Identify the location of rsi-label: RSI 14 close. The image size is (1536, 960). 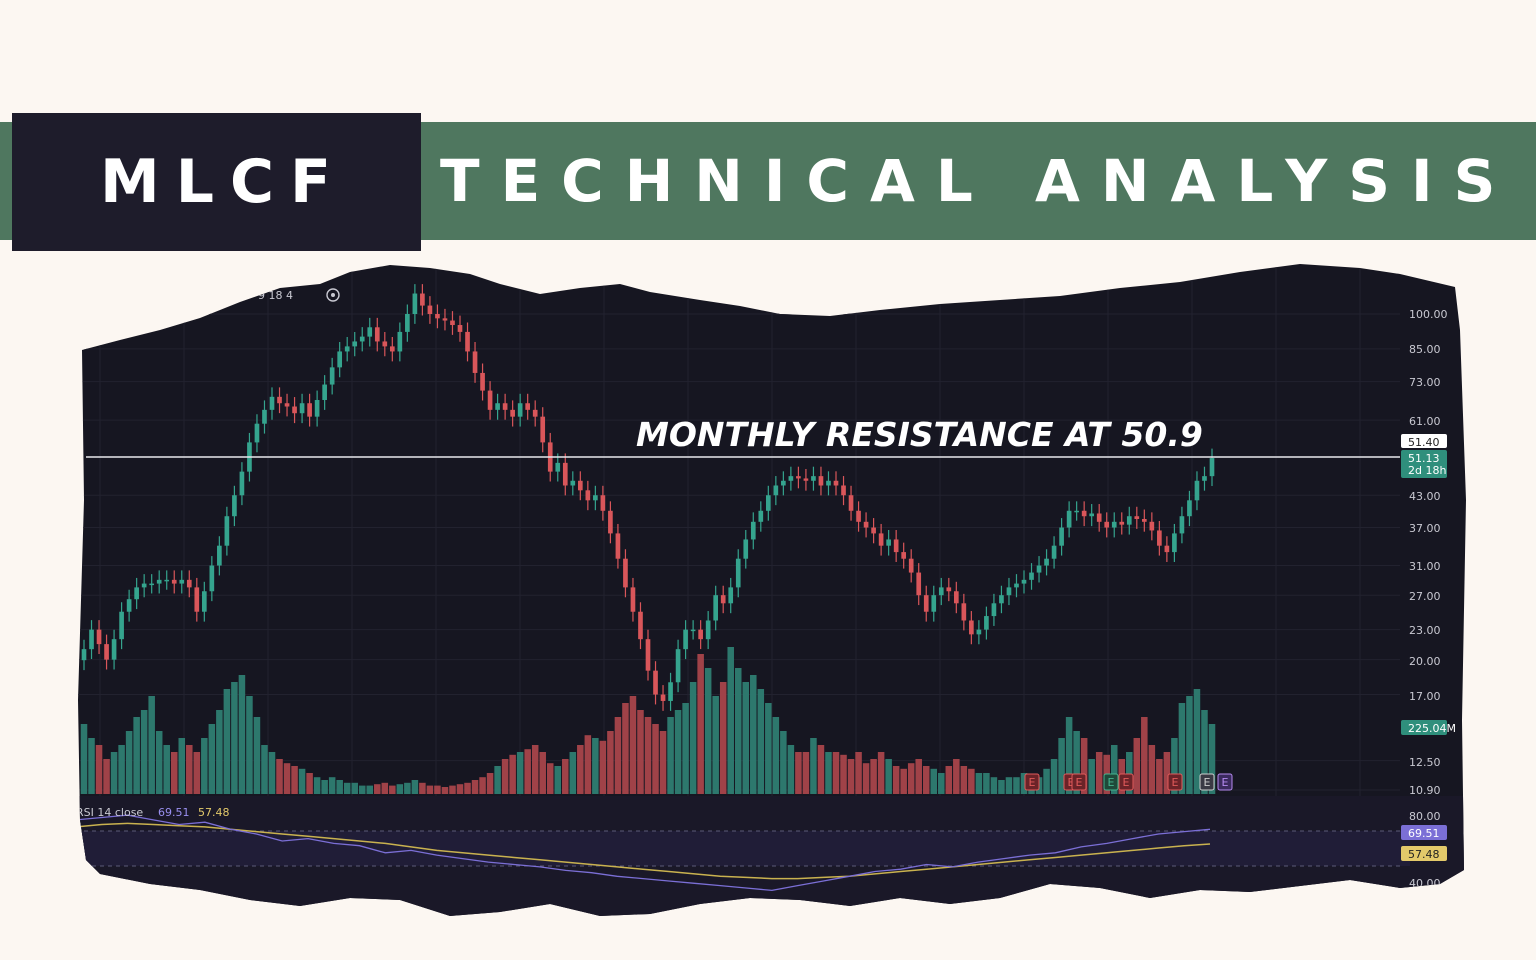
(109, 812).